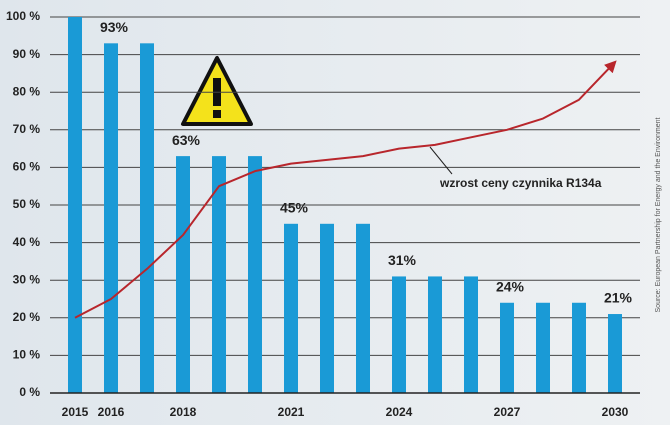 This screenshot has height=425, width=670. Describe the element at coordinates (27, 317) in the screenshot. I see `y-tick-label: 20 %` at that location.